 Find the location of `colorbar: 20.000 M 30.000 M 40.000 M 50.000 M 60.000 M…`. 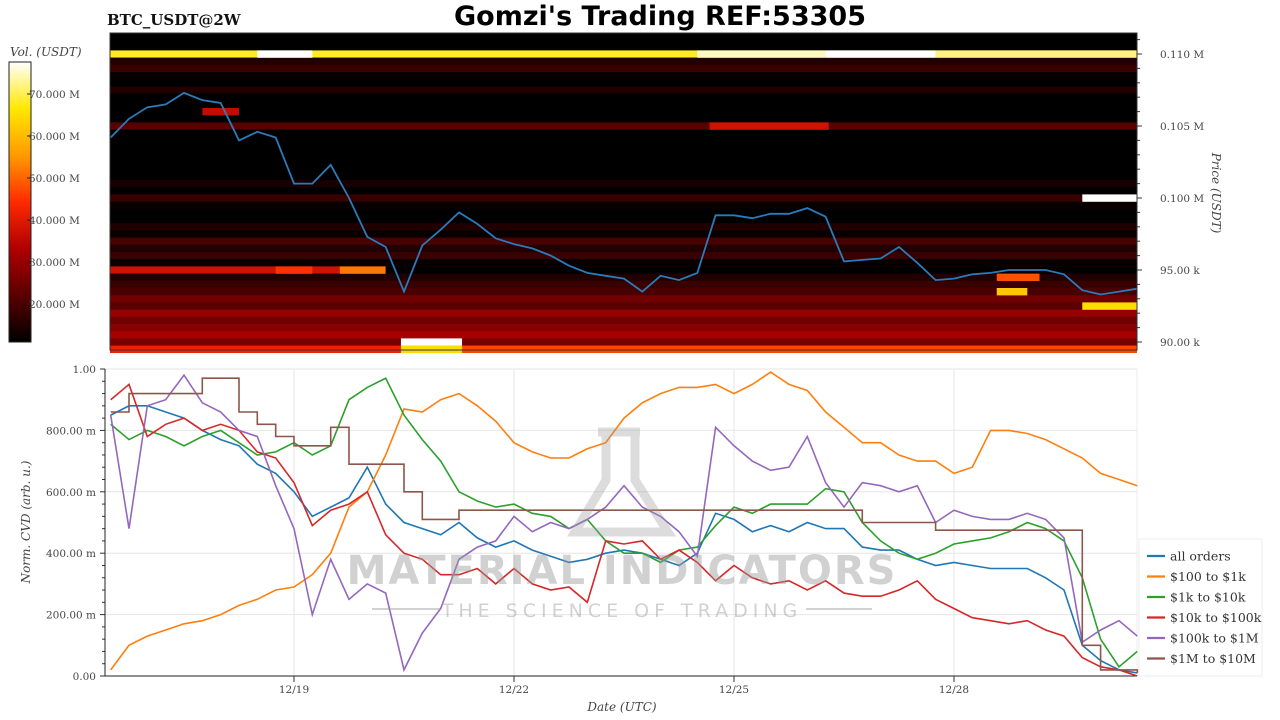

colorbar: 20.000 M 30.000 M 40.000 M 50.000 M 60.000 M… is located at coordinates (44, 202).